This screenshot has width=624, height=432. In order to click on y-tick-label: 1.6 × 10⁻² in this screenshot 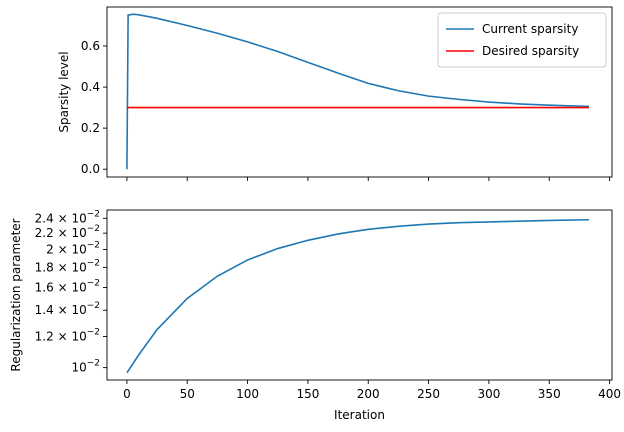, I will do `click(67, 286)`.